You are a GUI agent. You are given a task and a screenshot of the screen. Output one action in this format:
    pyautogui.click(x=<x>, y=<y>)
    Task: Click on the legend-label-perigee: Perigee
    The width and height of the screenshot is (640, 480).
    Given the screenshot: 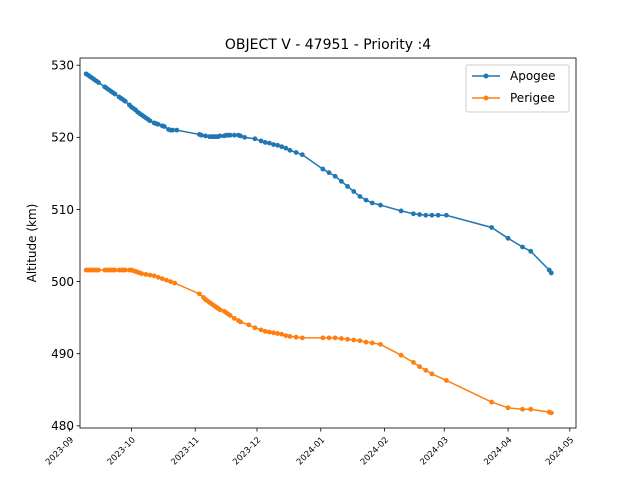 What is the action you would take?
    pyautogui.click(x=532, y=98)
    